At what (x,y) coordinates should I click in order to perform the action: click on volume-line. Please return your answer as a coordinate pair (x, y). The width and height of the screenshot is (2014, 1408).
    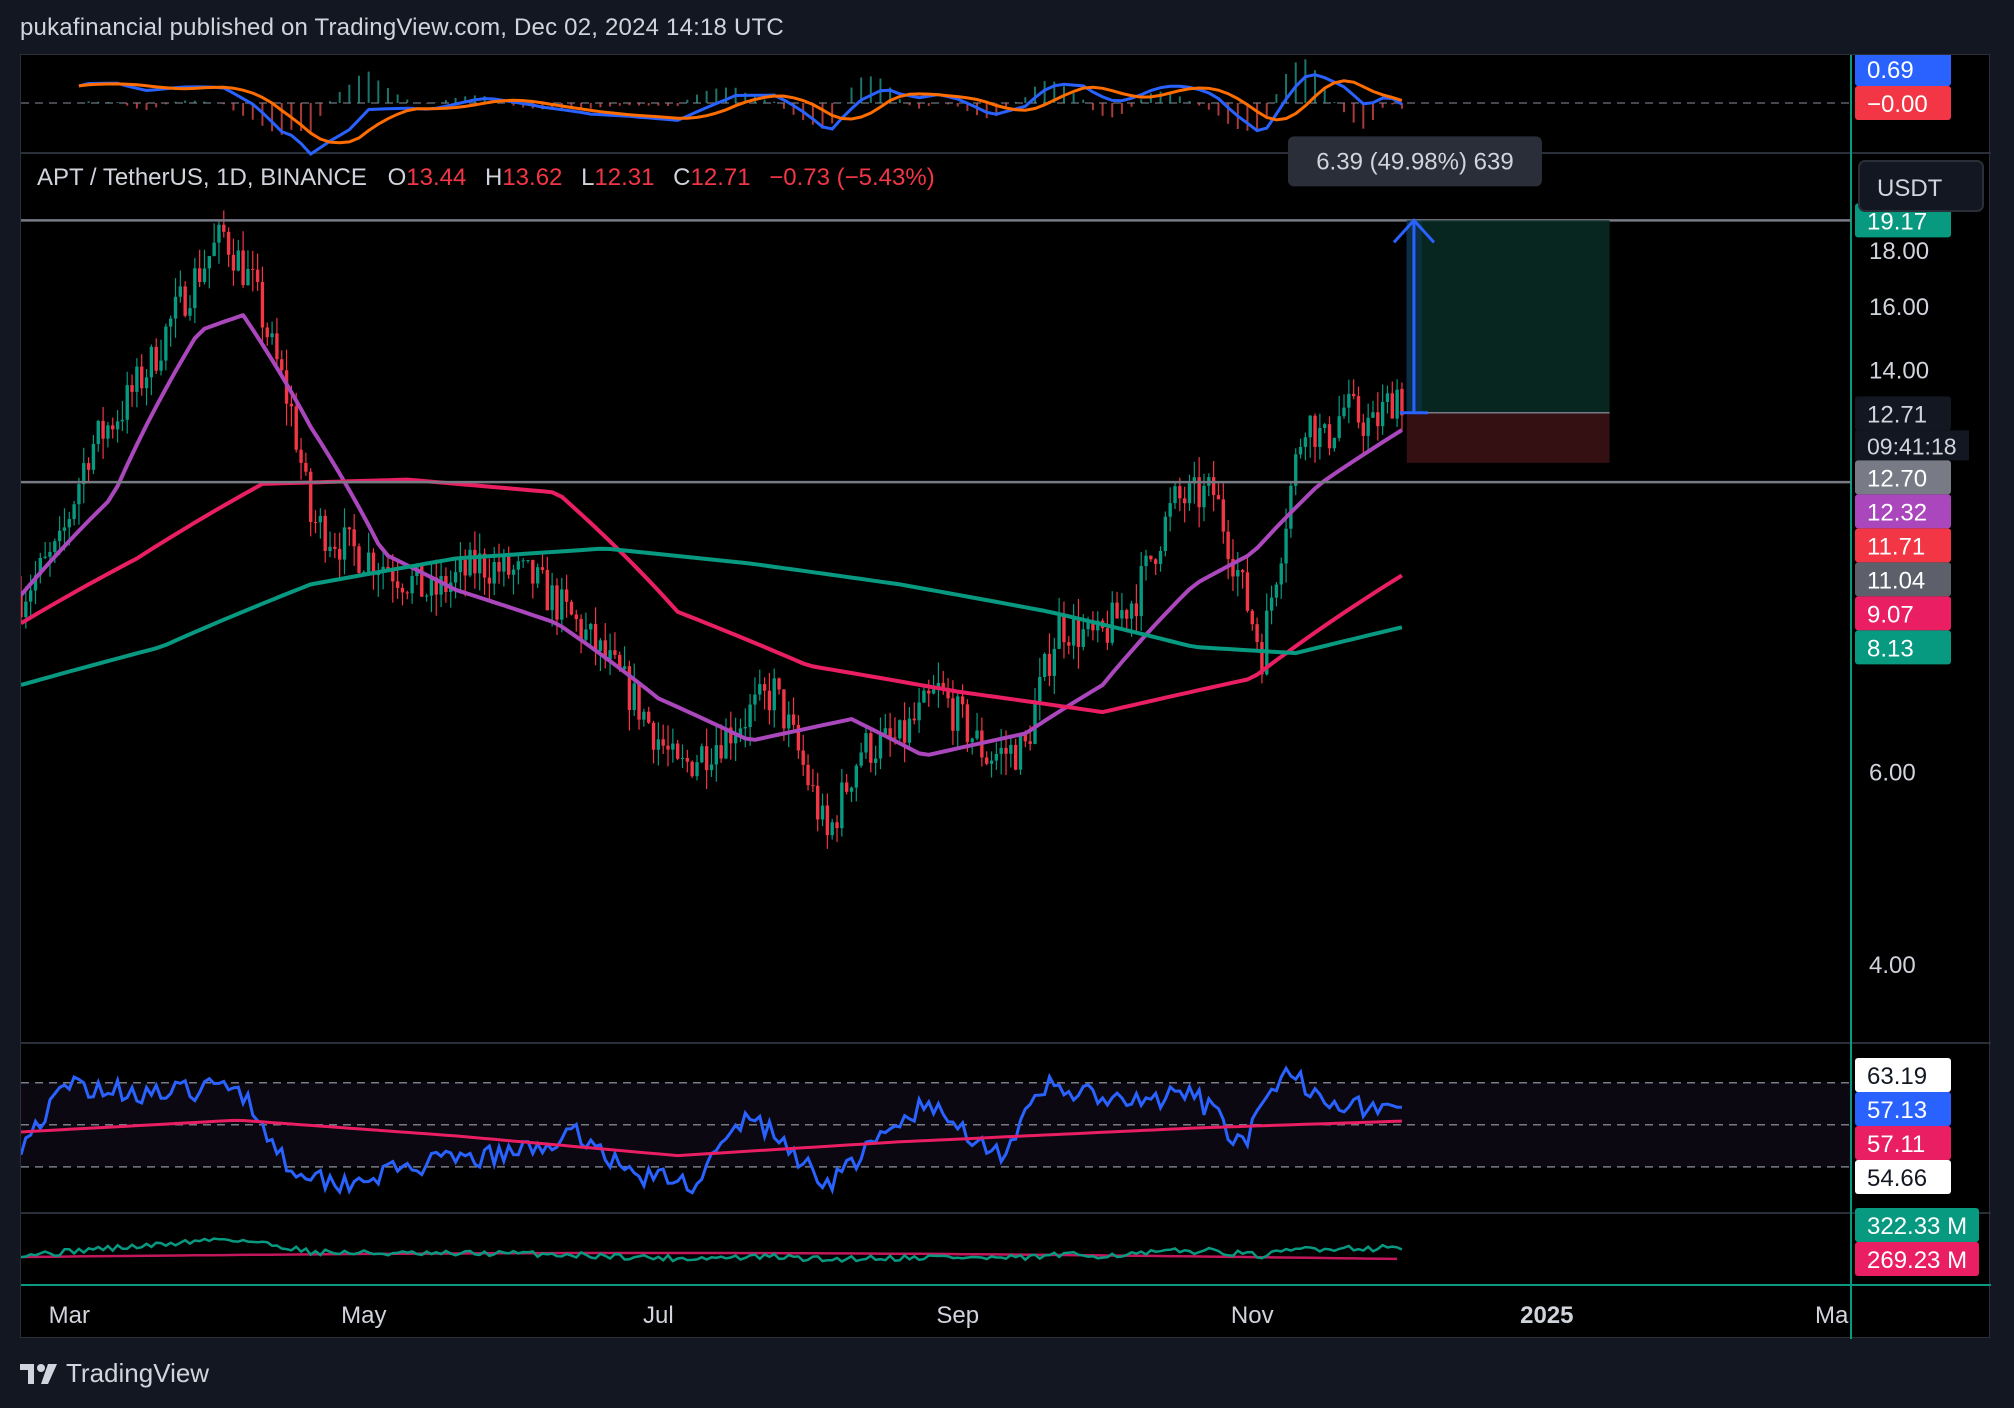
    Looking at the image, I should click on (711, 1250).